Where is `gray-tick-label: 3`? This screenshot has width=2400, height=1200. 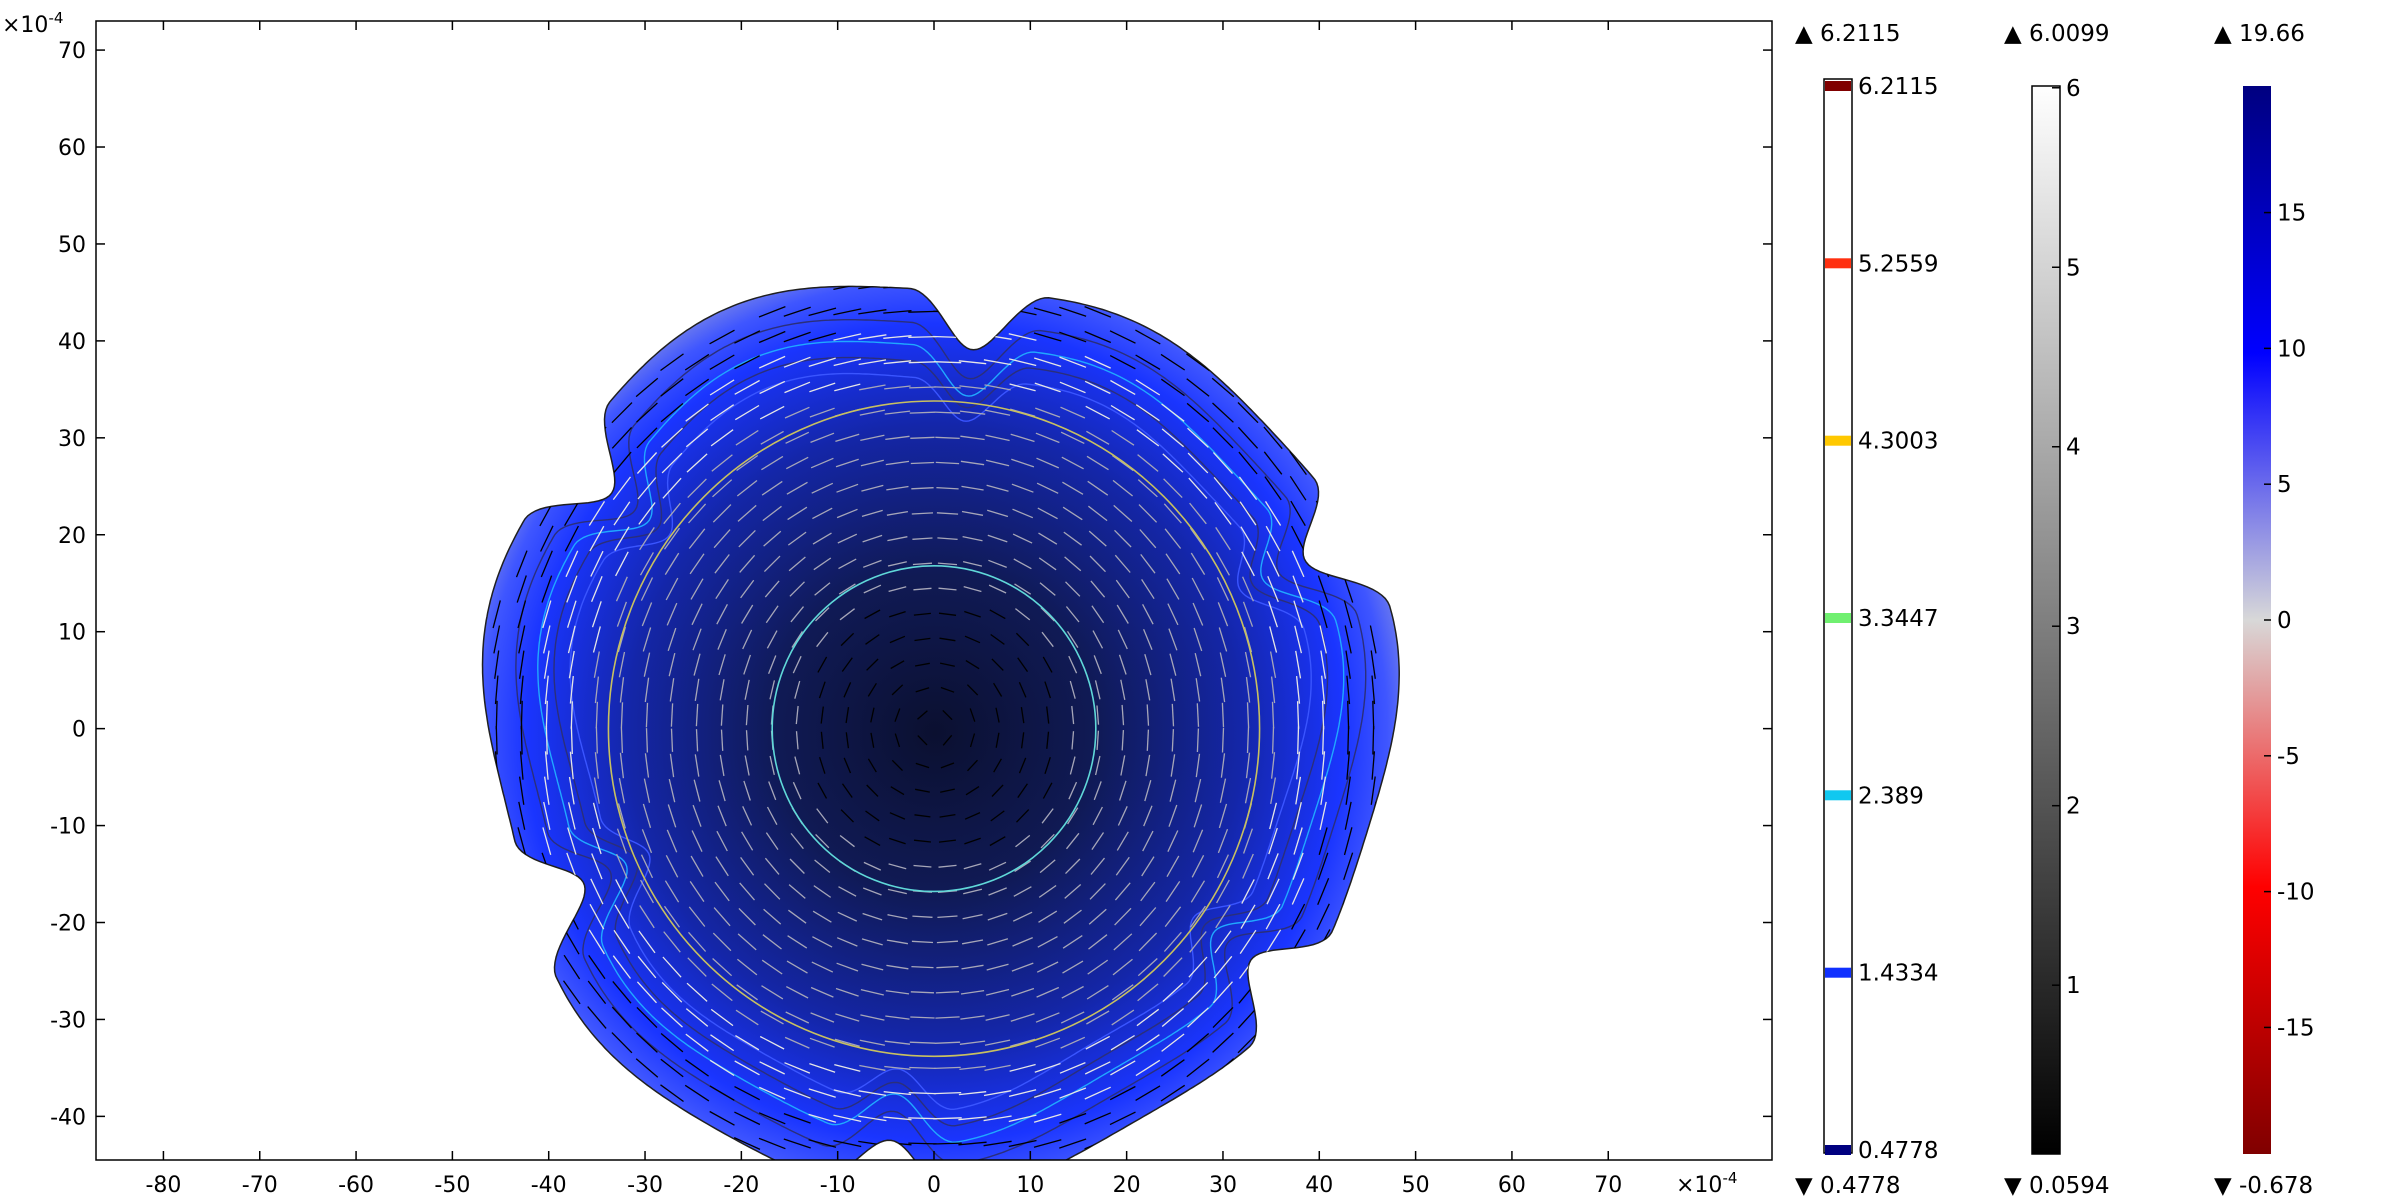 gray-tick-label: 3 is located at coordinates (2073, 627).